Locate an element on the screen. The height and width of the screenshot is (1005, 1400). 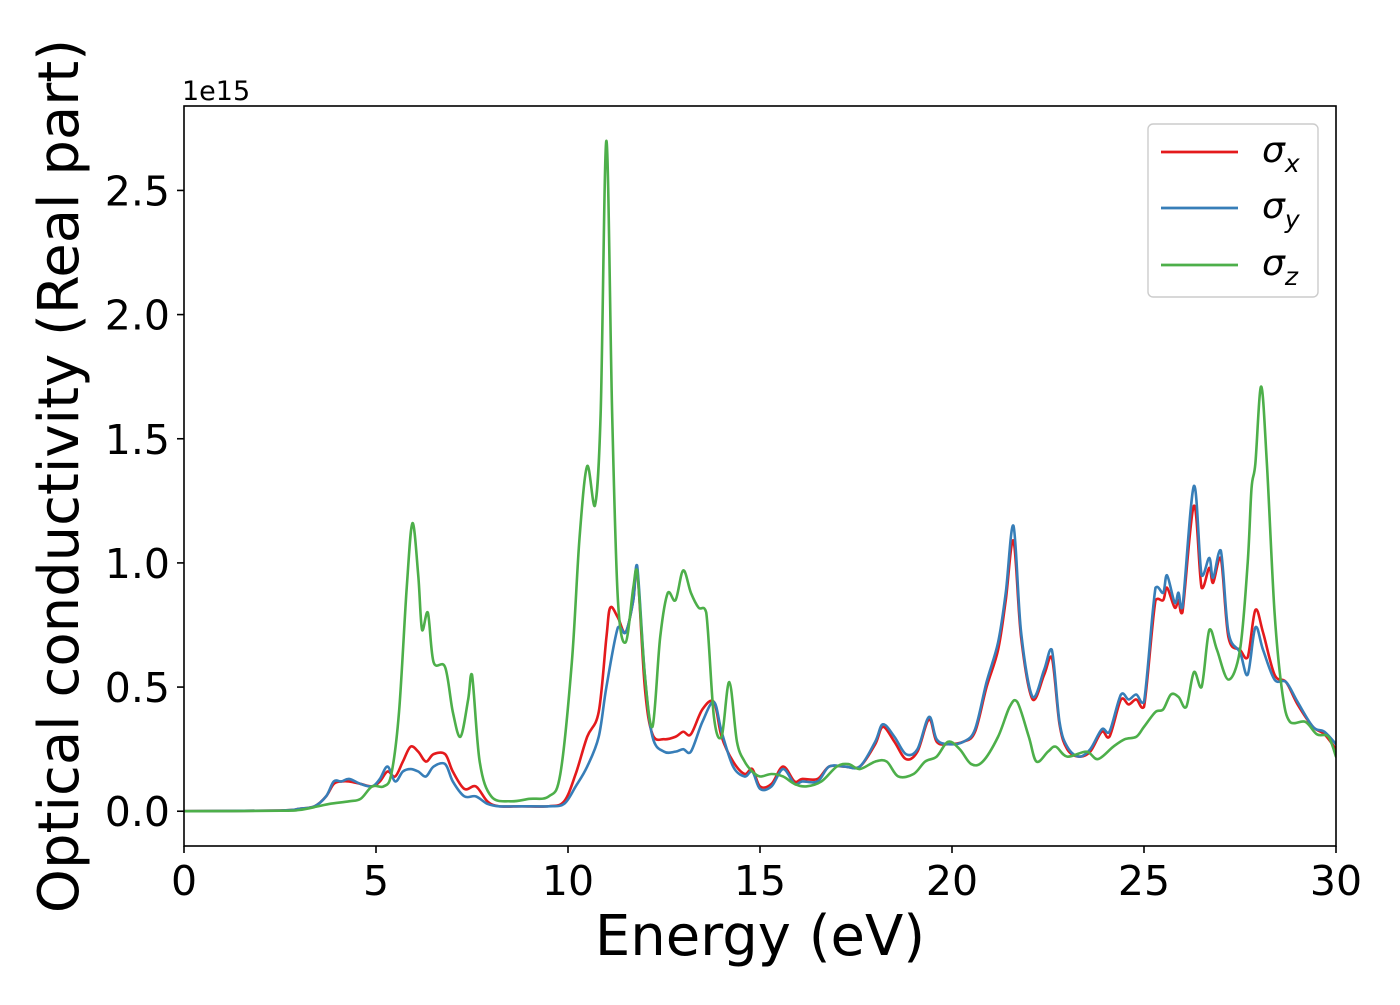
y-tick-label: 0.0 is located at coordinates (137, 812).